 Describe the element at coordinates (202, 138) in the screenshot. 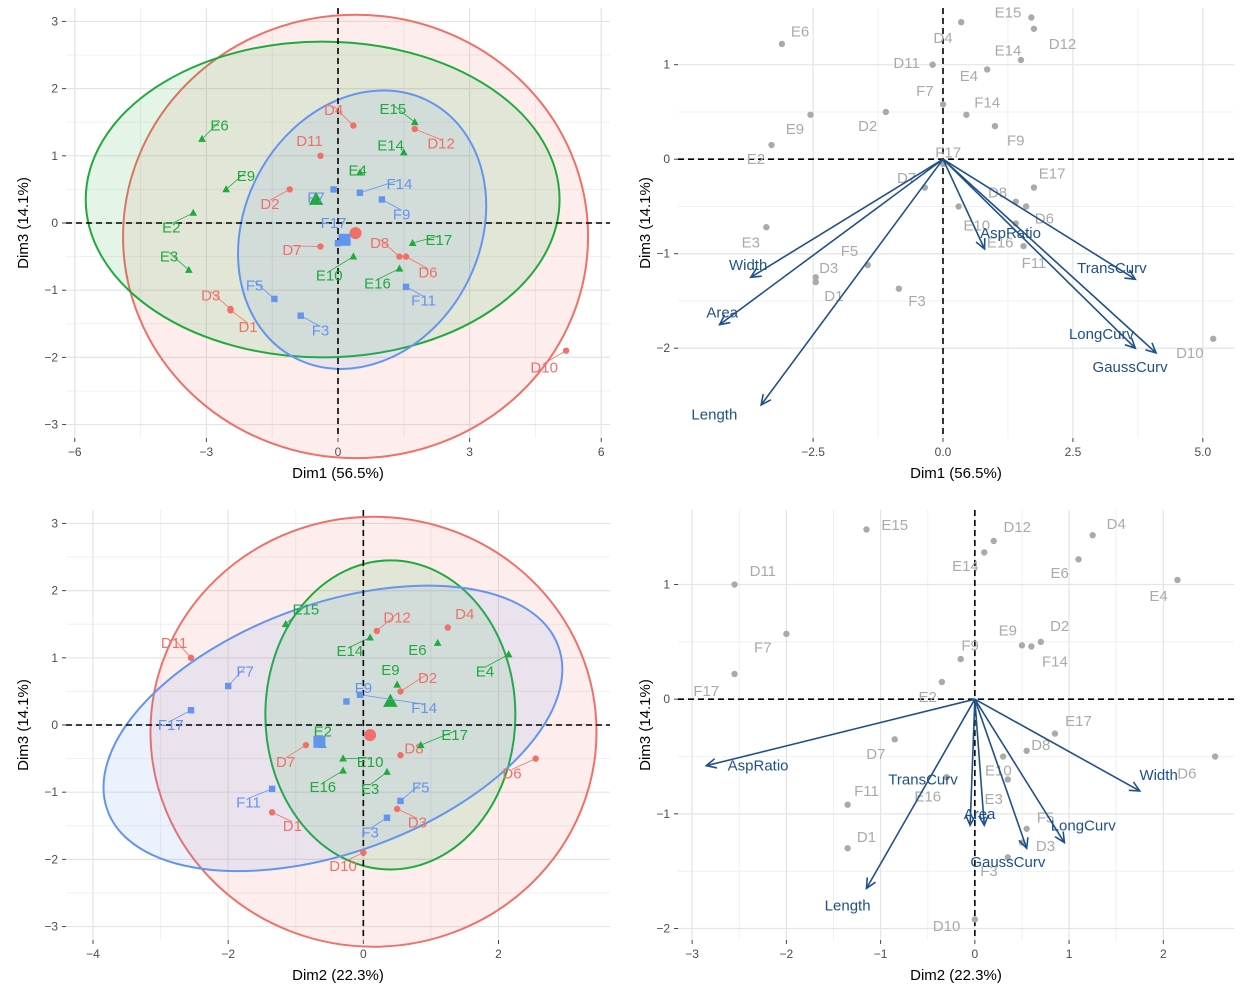

I see `point-E6` at that location.